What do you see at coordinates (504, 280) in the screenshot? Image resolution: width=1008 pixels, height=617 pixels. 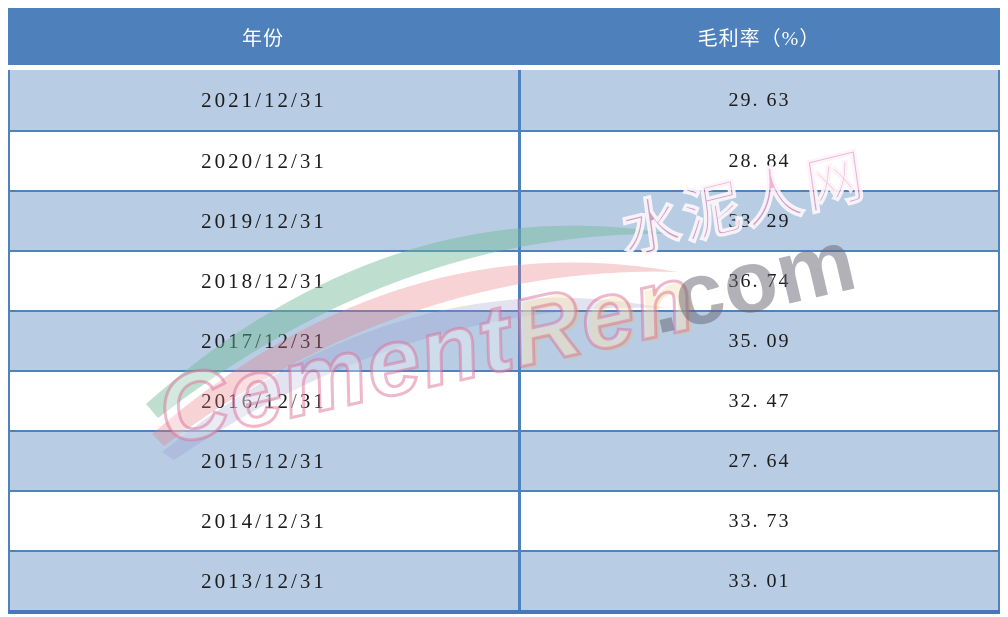 I see `table-row: 2018/12/31 36. 74` at bounding box center [504, 280].